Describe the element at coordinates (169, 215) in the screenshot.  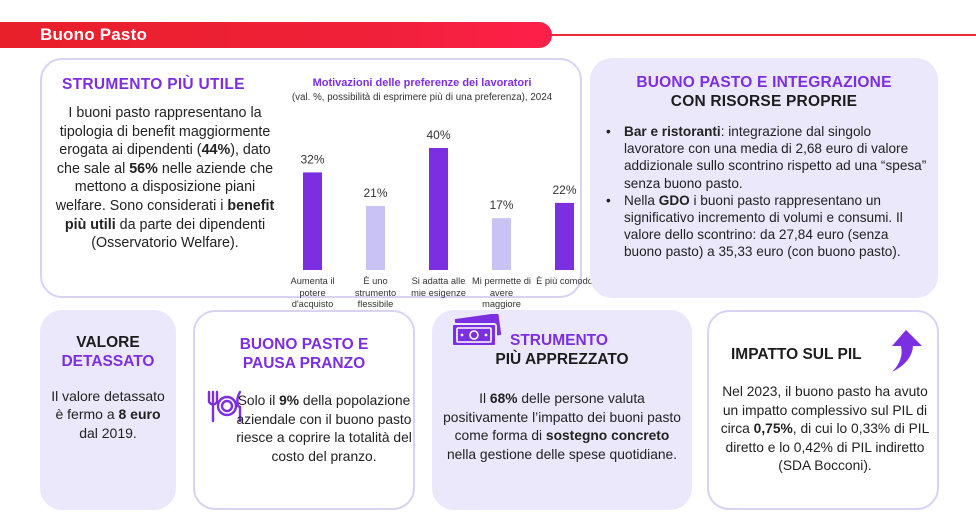
I see `emphasis-text: benefit più utili` at that location.